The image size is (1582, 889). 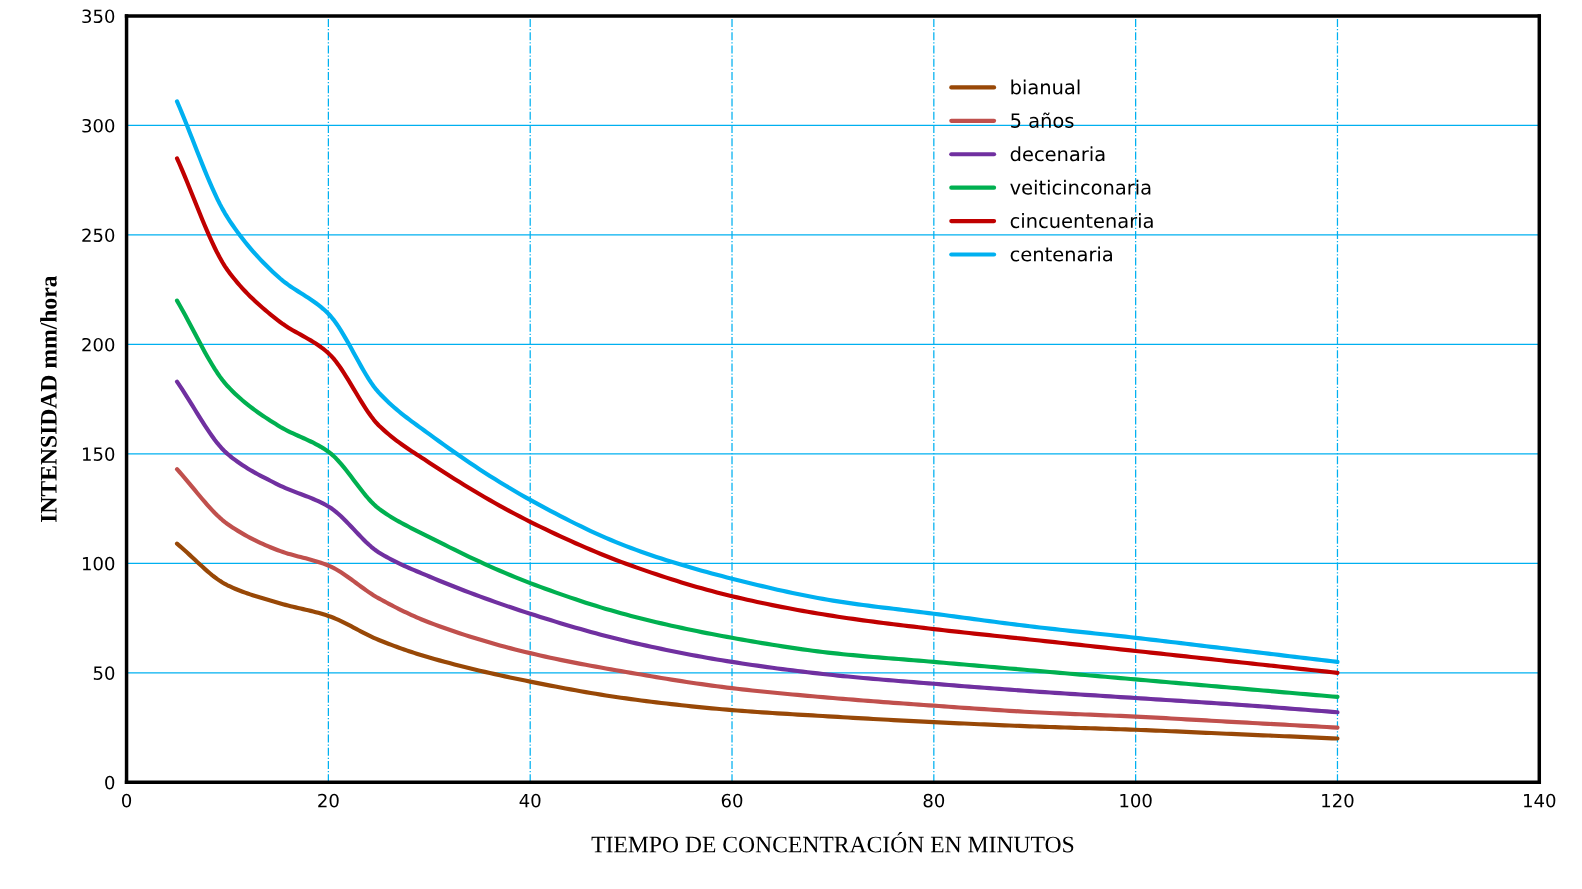 I want to click on y-tick-label: 200, so click(x=98, y=344).